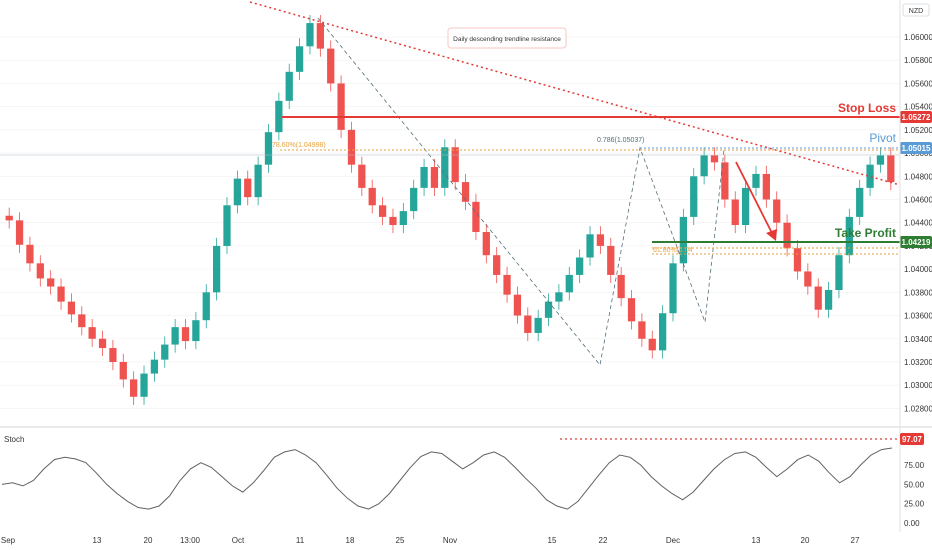  Describe the element at coordinates (450, 540) in the screenshot. I see `x-tick-label: Nov` at that location.